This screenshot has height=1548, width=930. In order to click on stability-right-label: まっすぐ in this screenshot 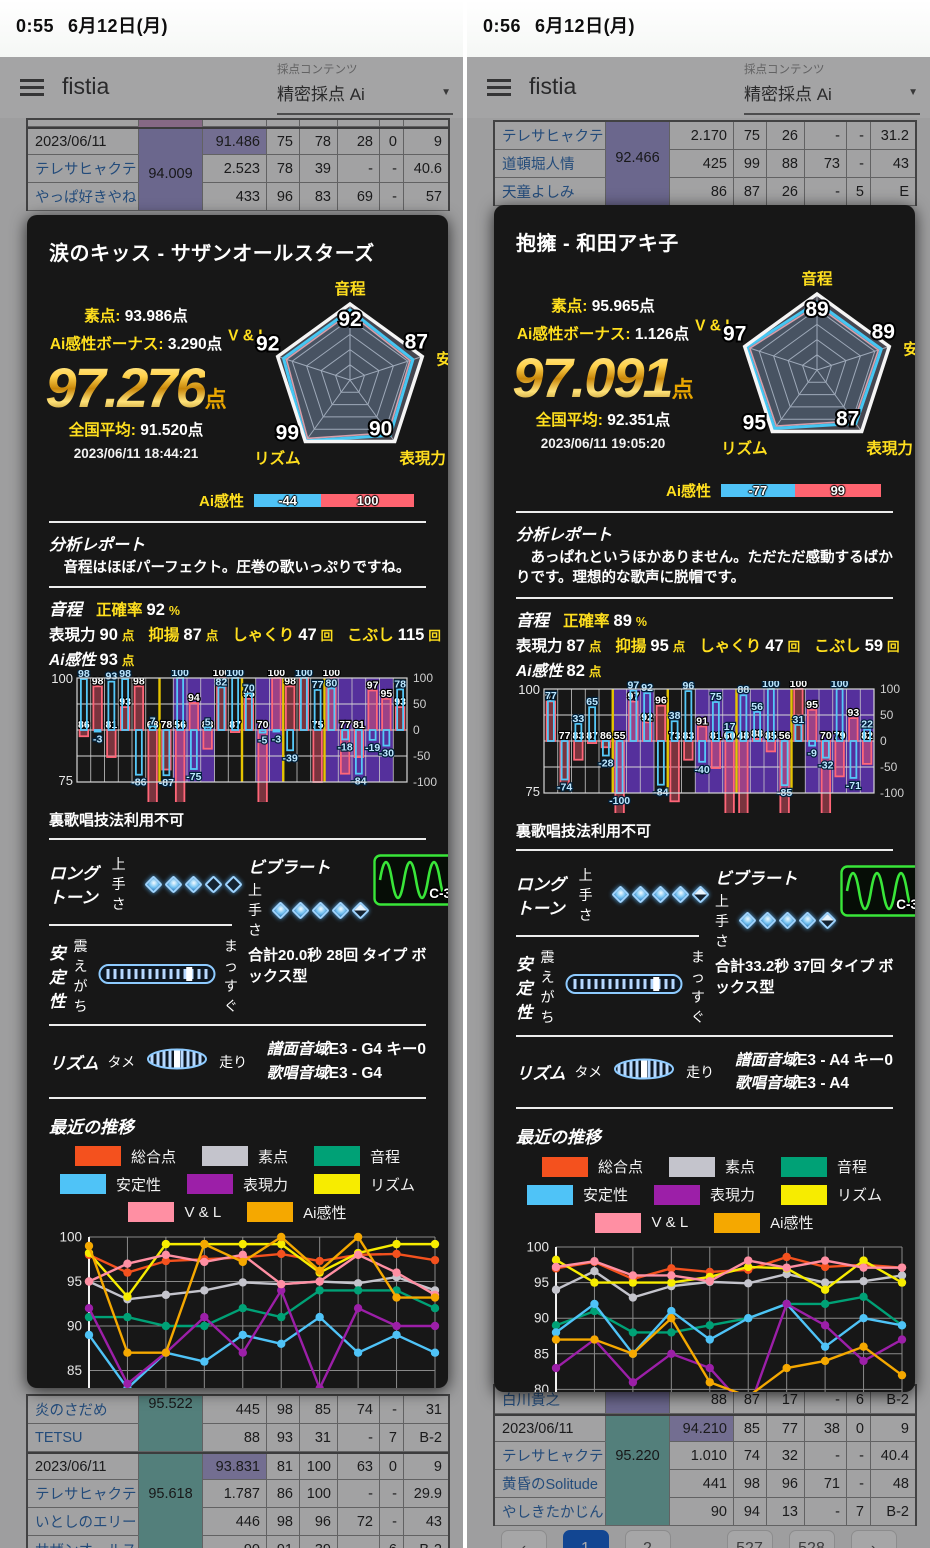, I will do `click(230, 976)`.